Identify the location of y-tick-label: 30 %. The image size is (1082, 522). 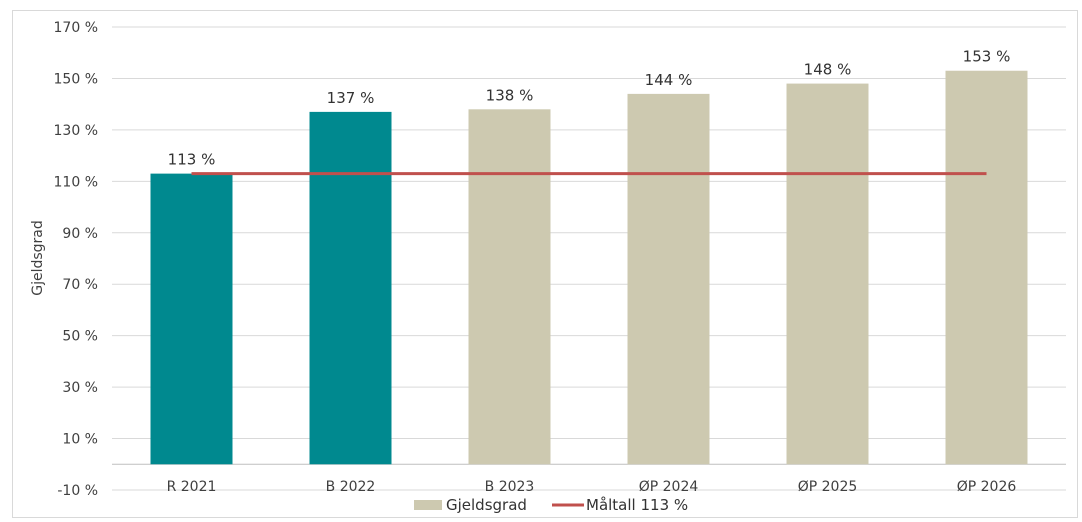
(80, 388).